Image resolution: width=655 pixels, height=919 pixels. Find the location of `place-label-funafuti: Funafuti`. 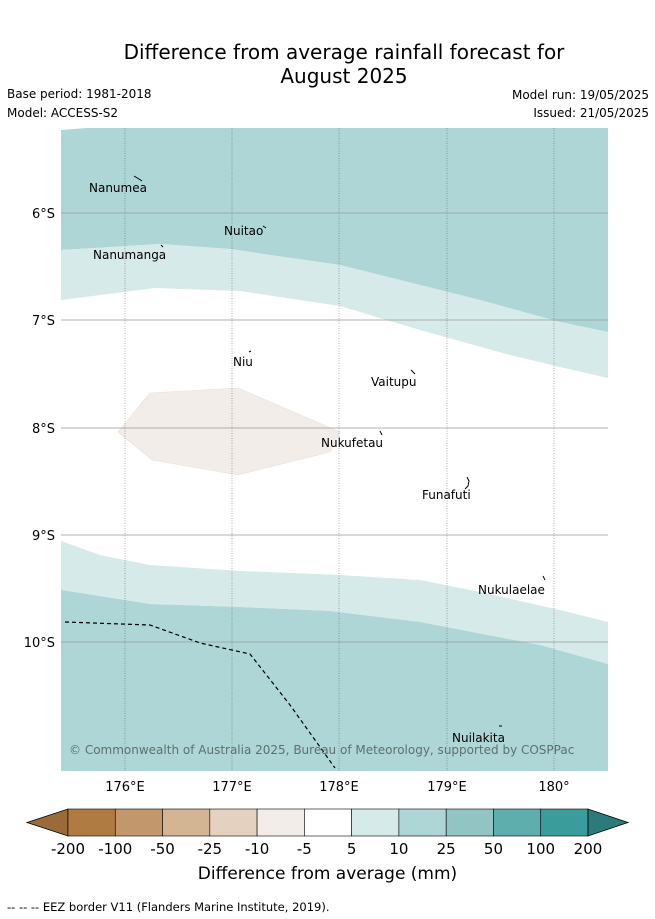

place-label-funafuti: Funafuti is located at coordinates (446, 495).